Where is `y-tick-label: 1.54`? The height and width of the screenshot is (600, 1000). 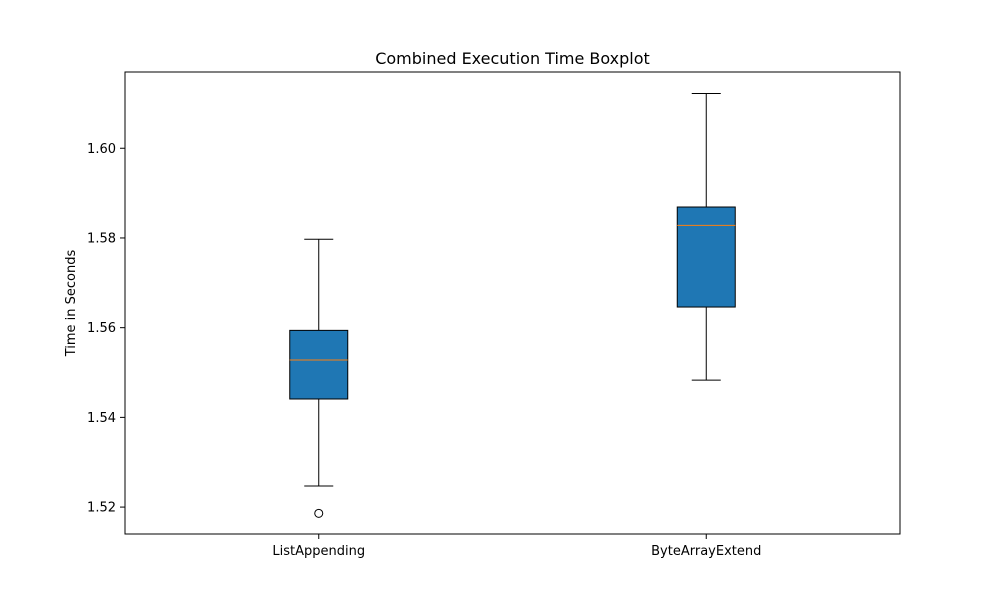 y-tick-label: 1.54 is located at coordinates (101, 418).